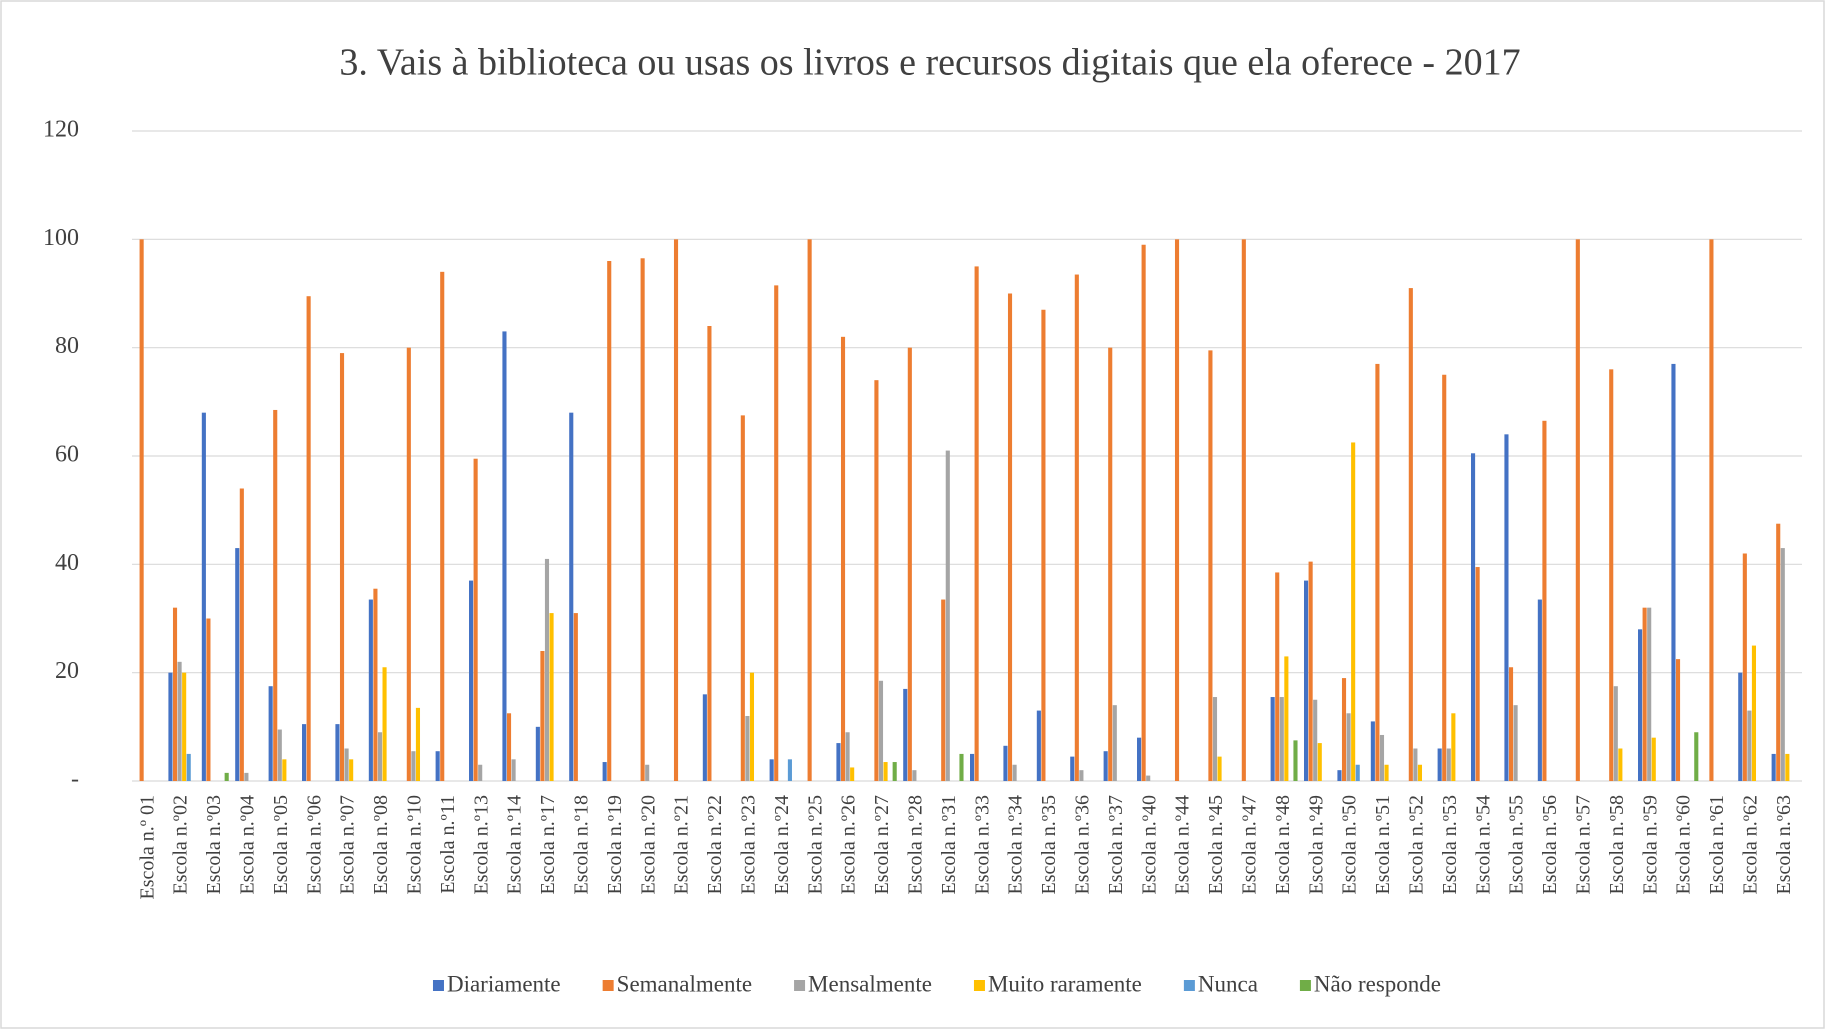 This screenshot has height=1029, width=1825. I want to click on x-tick-label: Escola n.º52, so click(1416, 845).